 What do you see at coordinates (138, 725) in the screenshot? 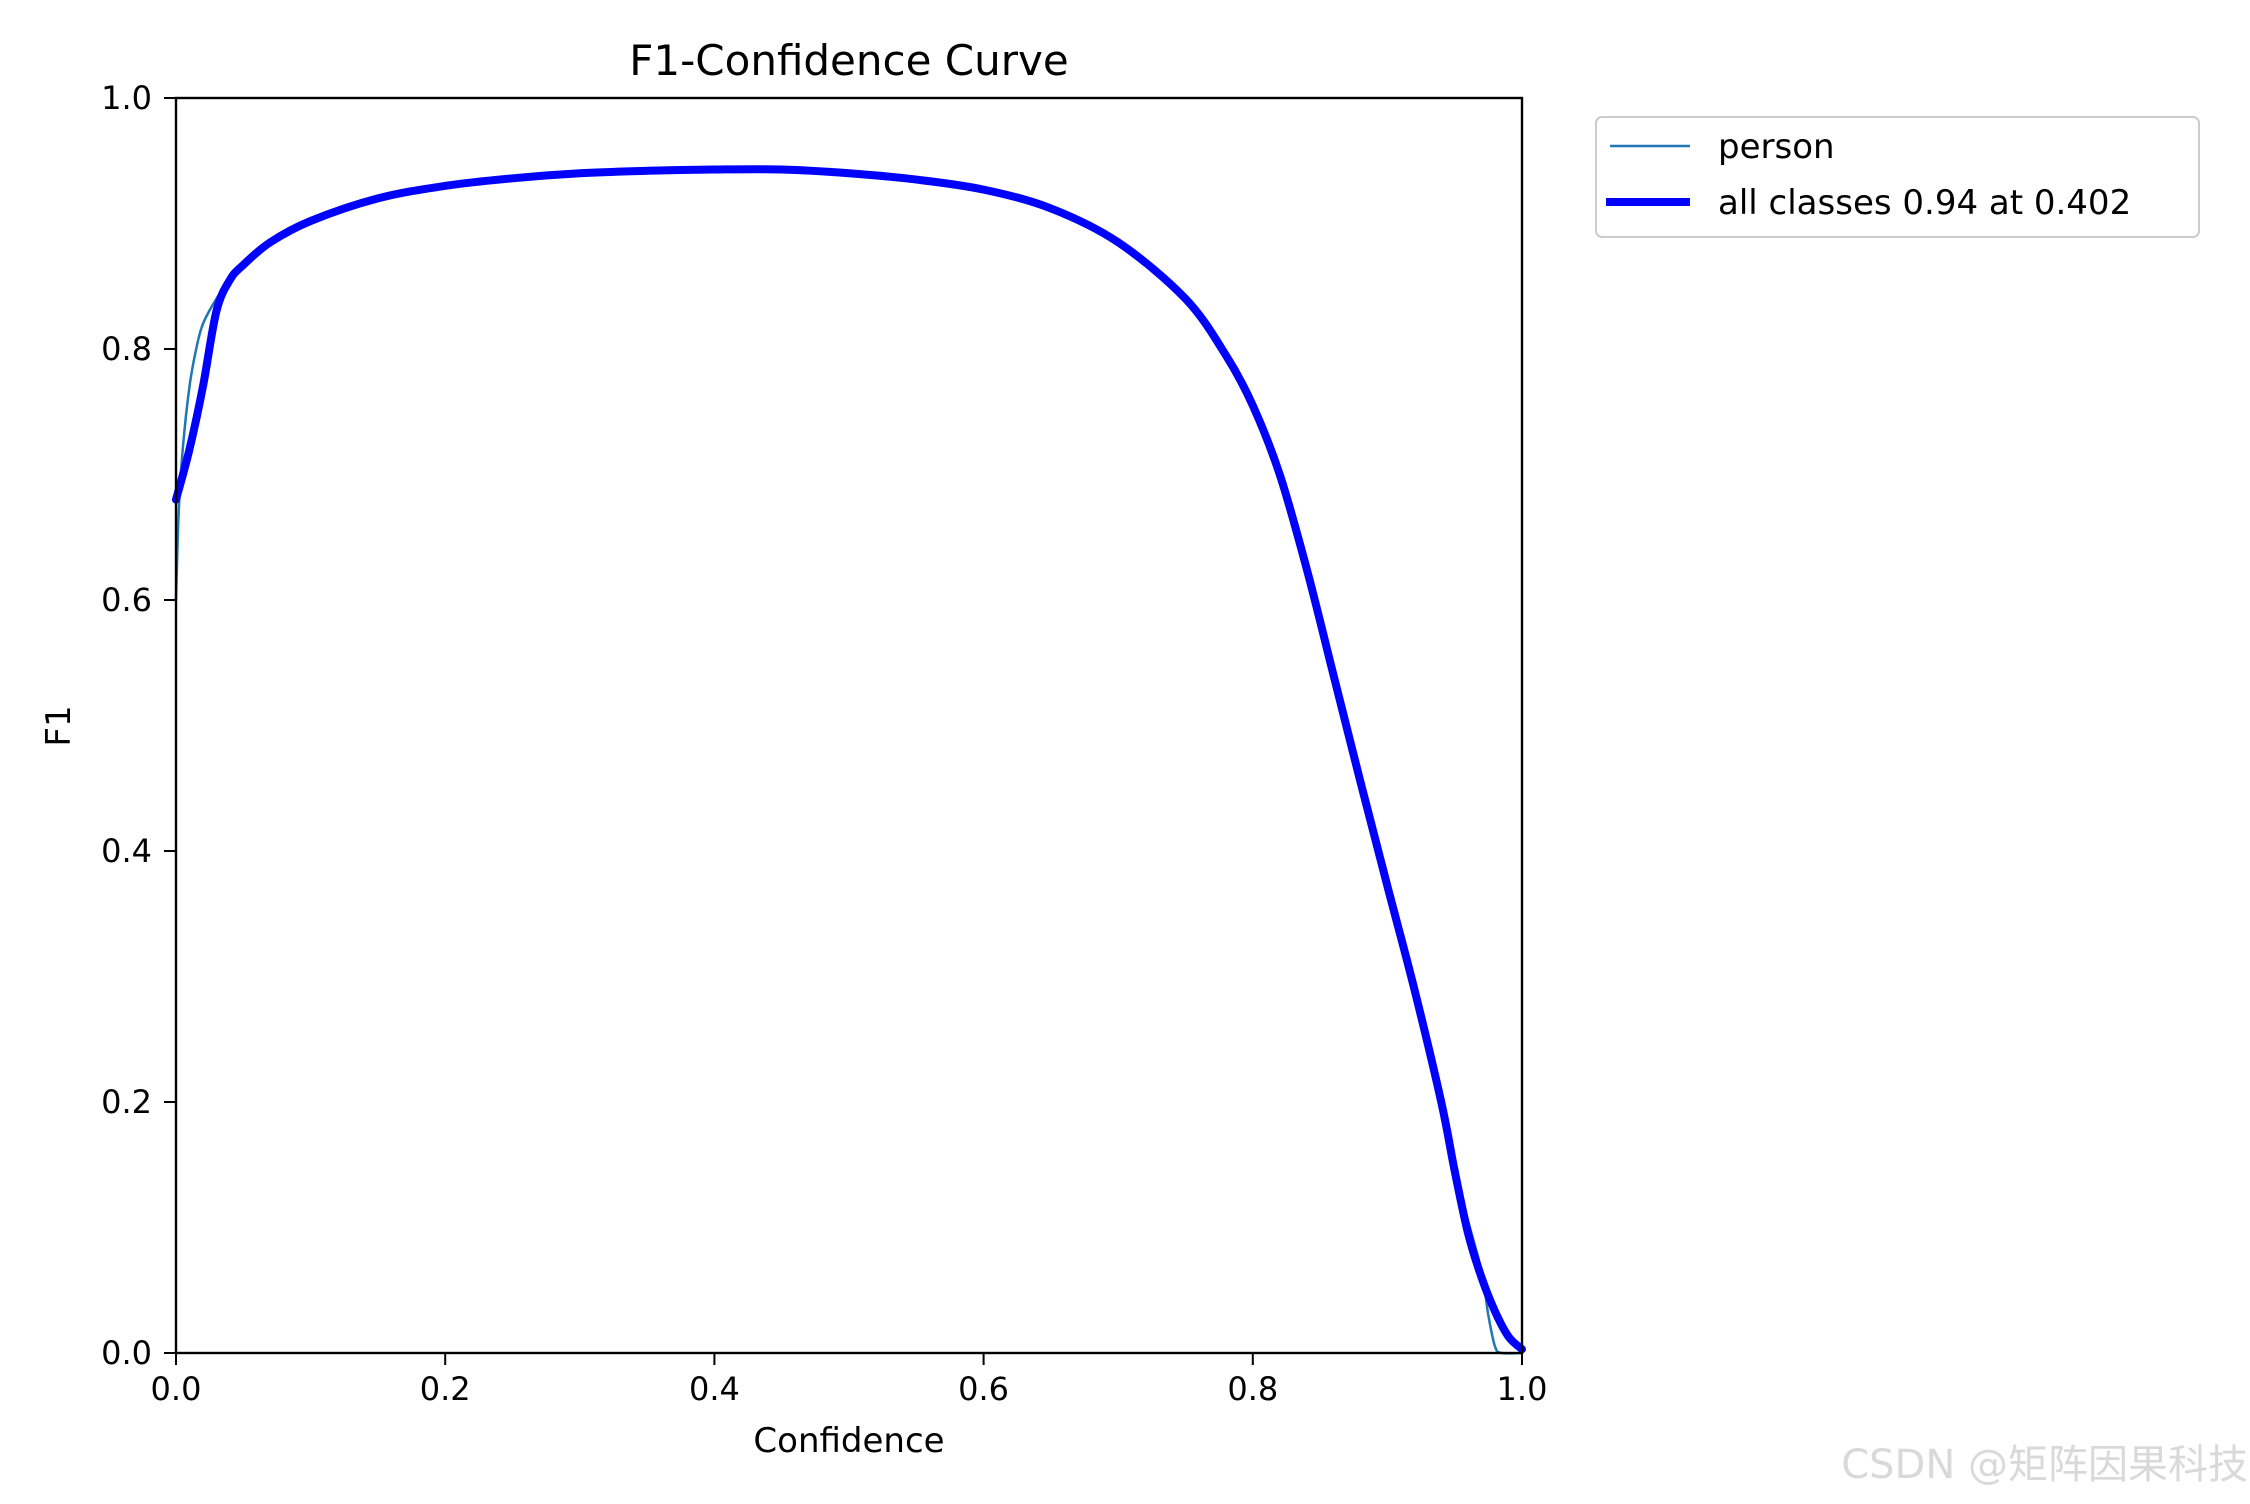
I see `y-axis-ticks: 0.0 0.2 0.4 0.6 0.8 1.0` at bounding box center [138, 725].